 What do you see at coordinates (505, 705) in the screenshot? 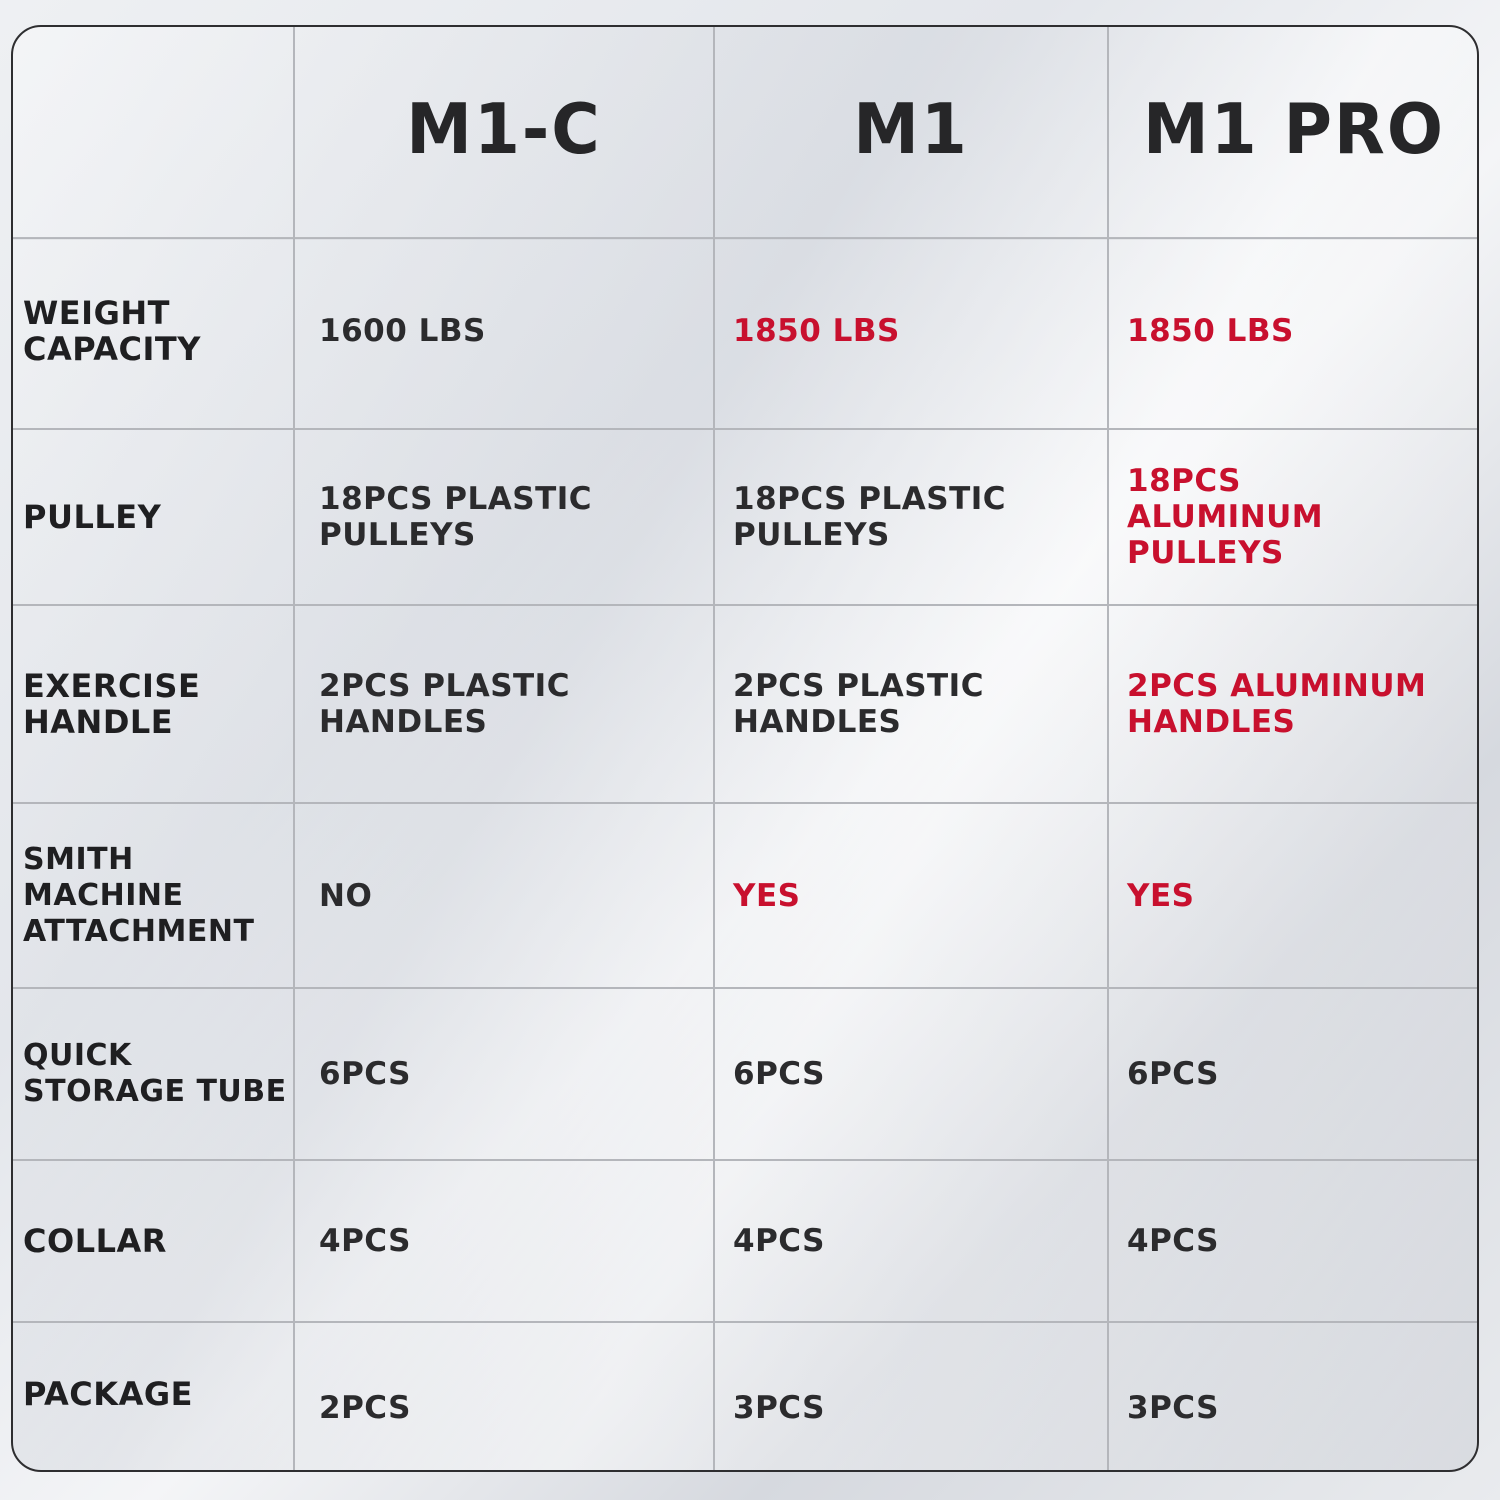
I see `cell-exercise-handle-m1c: 2PCS PLASTIC HANDLES` at bounding box center [505, 705].